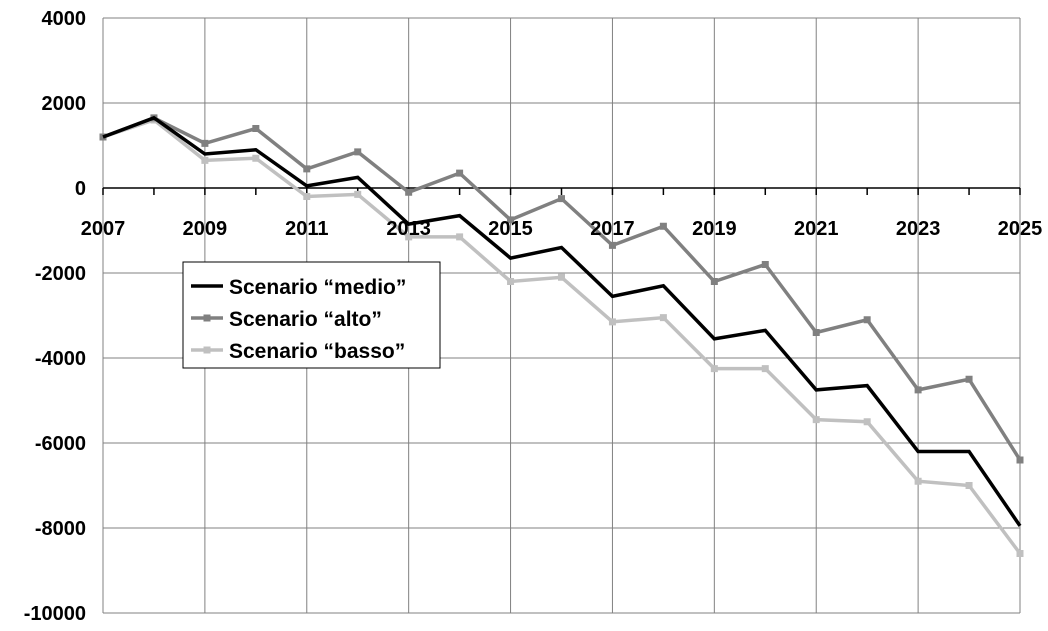 This screenshot has width=1048, height=631. What do you see at coordinates (64, 104) in the screenshot?
I see `y-tick-label: 2000` at bounding box center [64, 104].